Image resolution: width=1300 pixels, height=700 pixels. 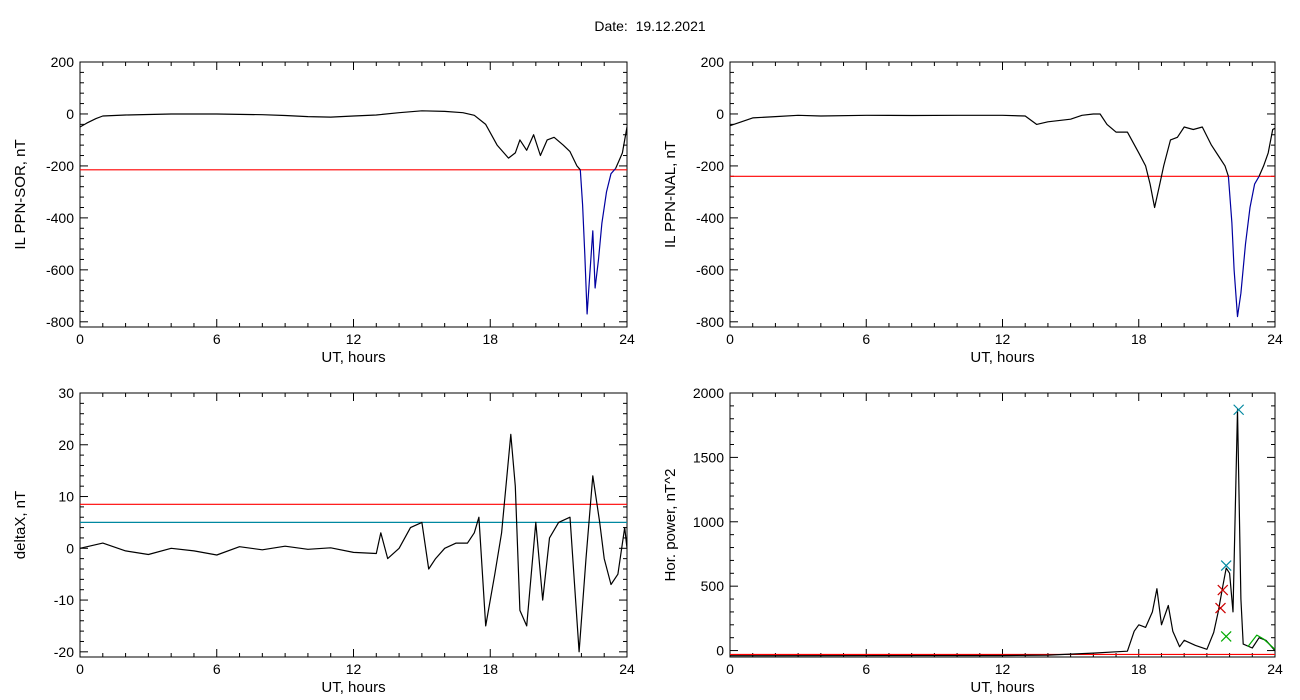 I want to click on y-tick-label: 30, so click(x=66, y=393).